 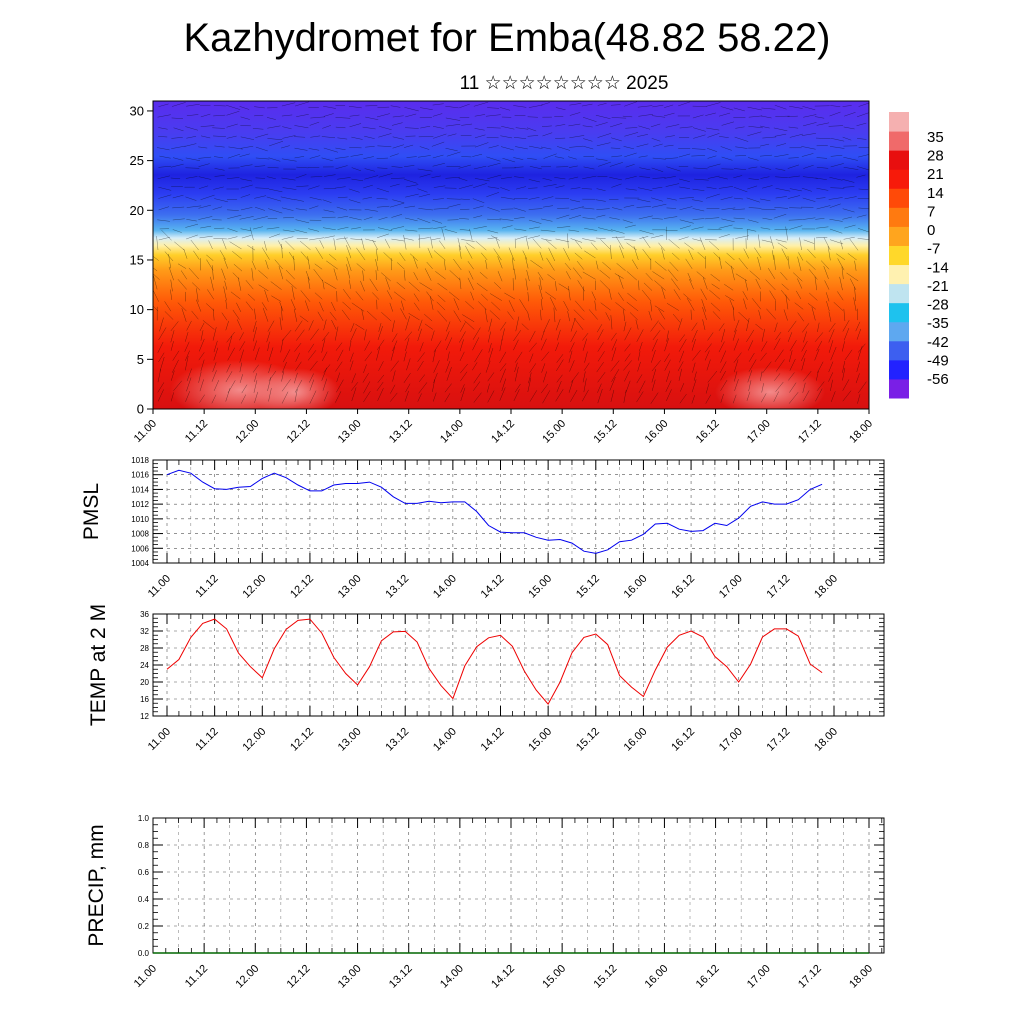 What do you see at coordinates (899, 331) in the screenshot?
I see `colorbar-swatch` at bounding box center [899, 331].